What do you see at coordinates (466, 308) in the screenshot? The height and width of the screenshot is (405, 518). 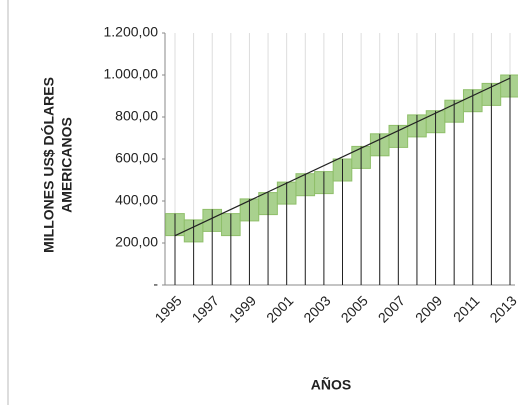 I see `x-tick-label: 2011` at bounding box center [466, 308].